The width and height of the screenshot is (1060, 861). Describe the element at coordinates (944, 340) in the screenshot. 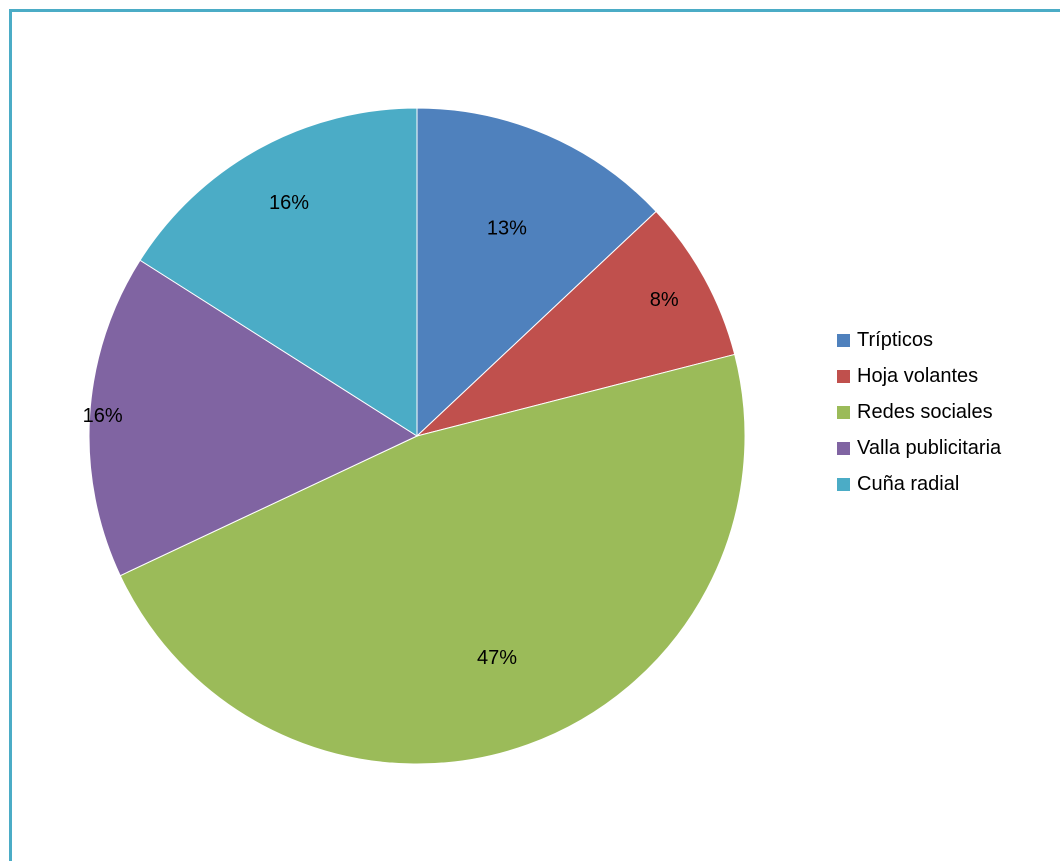

I see `legend-item: Trípticos` at that location.